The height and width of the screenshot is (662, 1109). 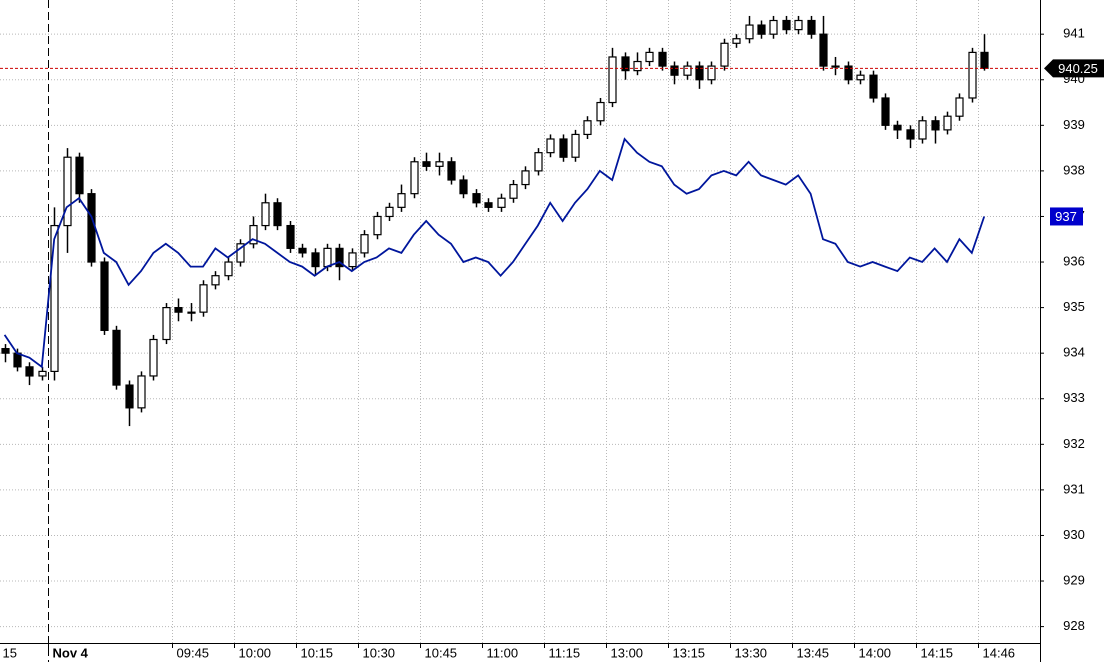 What do you see at coordinates (1074, 579) in the screenshot?
I see `y-tick-label: 929` at bounding box center [1074, 579].